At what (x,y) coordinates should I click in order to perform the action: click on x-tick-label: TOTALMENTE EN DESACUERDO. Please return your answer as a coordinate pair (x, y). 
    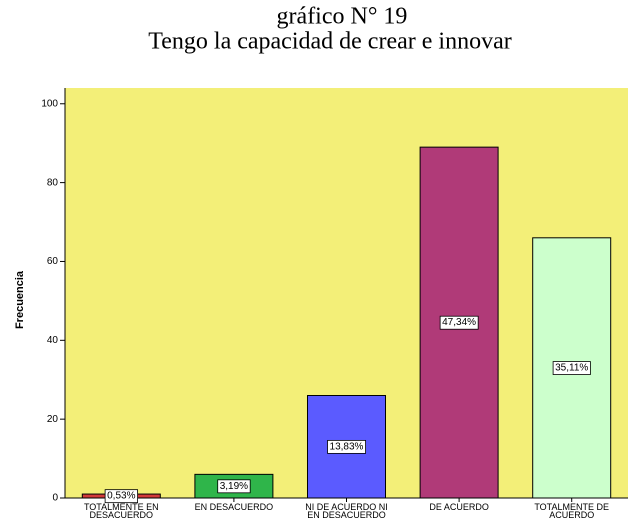
    Looking at the image, I should click on (121, 511).